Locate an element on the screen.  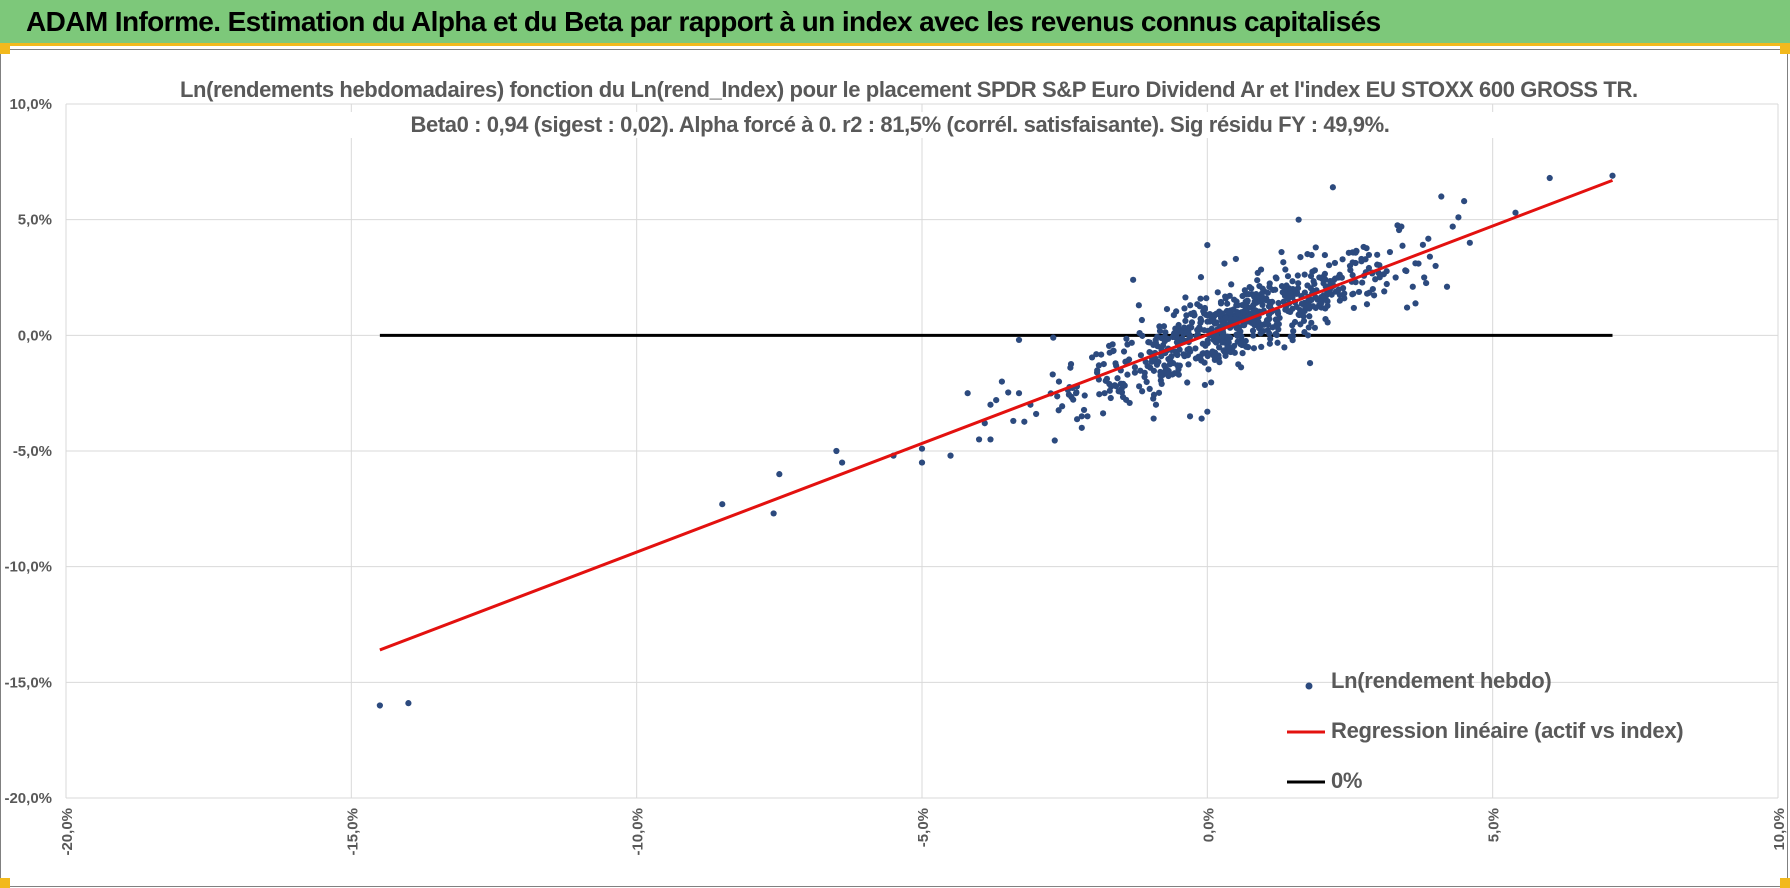
x-tick-label: -5,0% is located at coordinates (923, 827).